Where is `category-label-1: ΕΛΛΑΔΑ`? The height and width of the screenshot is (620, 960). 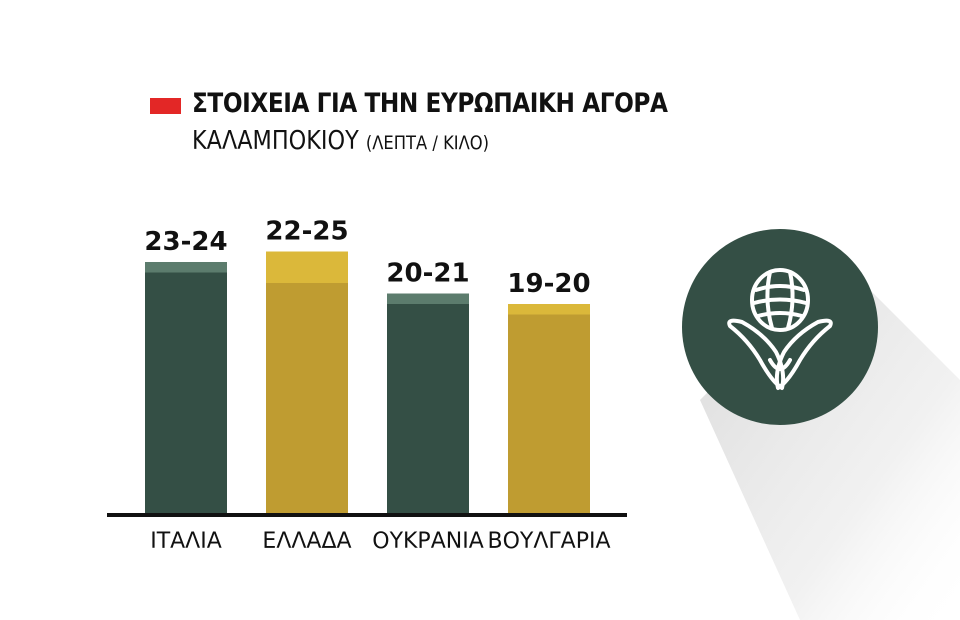
category-label-1: ΕΛΛΑΔΑ is located at coordinates (306, 541).